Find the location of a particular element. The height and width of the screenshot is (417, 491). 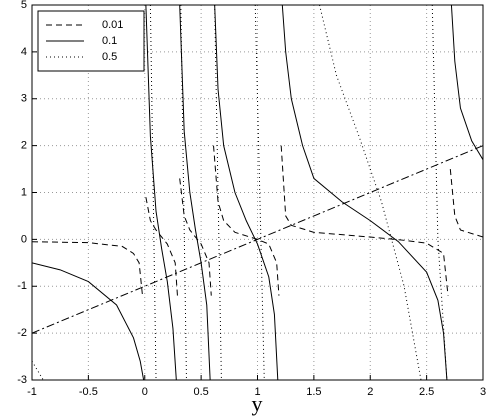

y-tick-label: -2 is located at coordinates (22, 333).